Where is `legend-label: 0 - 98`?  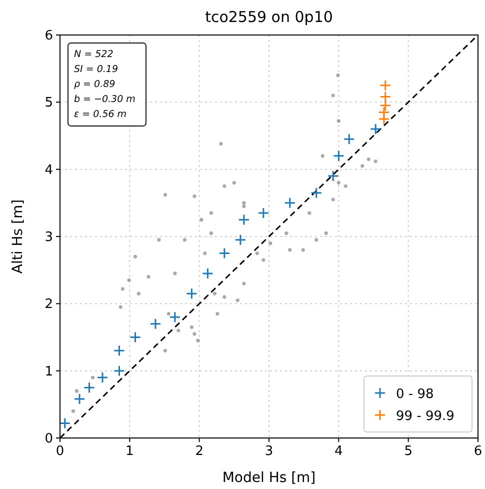
legend-label: 0 - 98 is located at coordinates (415, 394).